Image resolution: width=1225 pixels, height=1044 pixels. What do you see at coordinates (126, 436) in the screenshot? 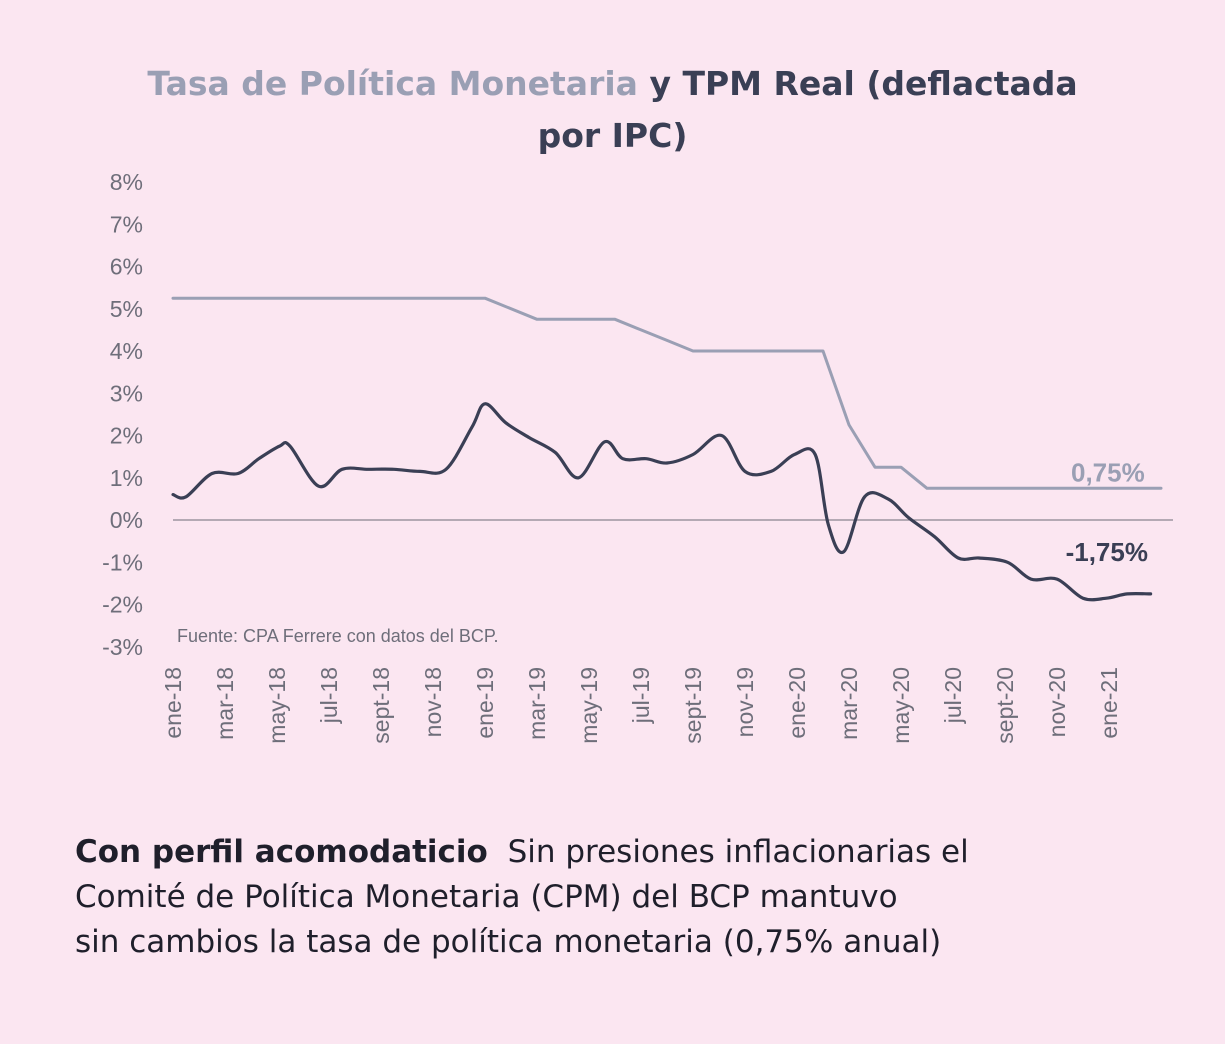
I see `y-tick-label: 2%` at bounding box center [126, 436].